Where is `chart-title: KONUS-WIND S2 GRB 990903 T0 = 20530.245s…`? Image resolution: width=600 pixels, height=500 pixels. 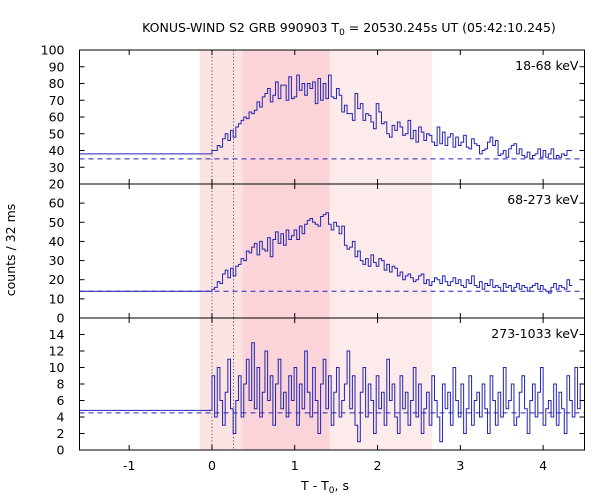 chart-title: KONUS-WIND S2 GRB 990903 T0 = 20530.245s… is located at coordinates (349, 29).